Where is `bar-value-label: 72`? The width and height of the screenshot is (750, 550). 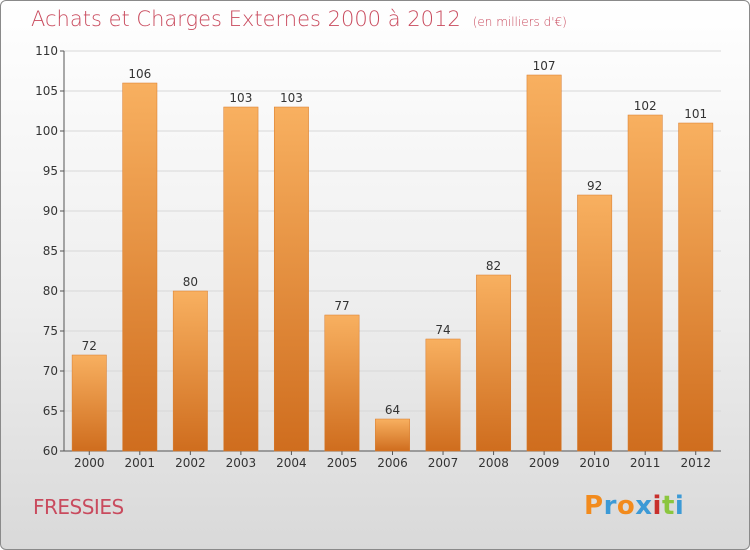 bar-value-label: 72 is located at coordinates (89, 346).